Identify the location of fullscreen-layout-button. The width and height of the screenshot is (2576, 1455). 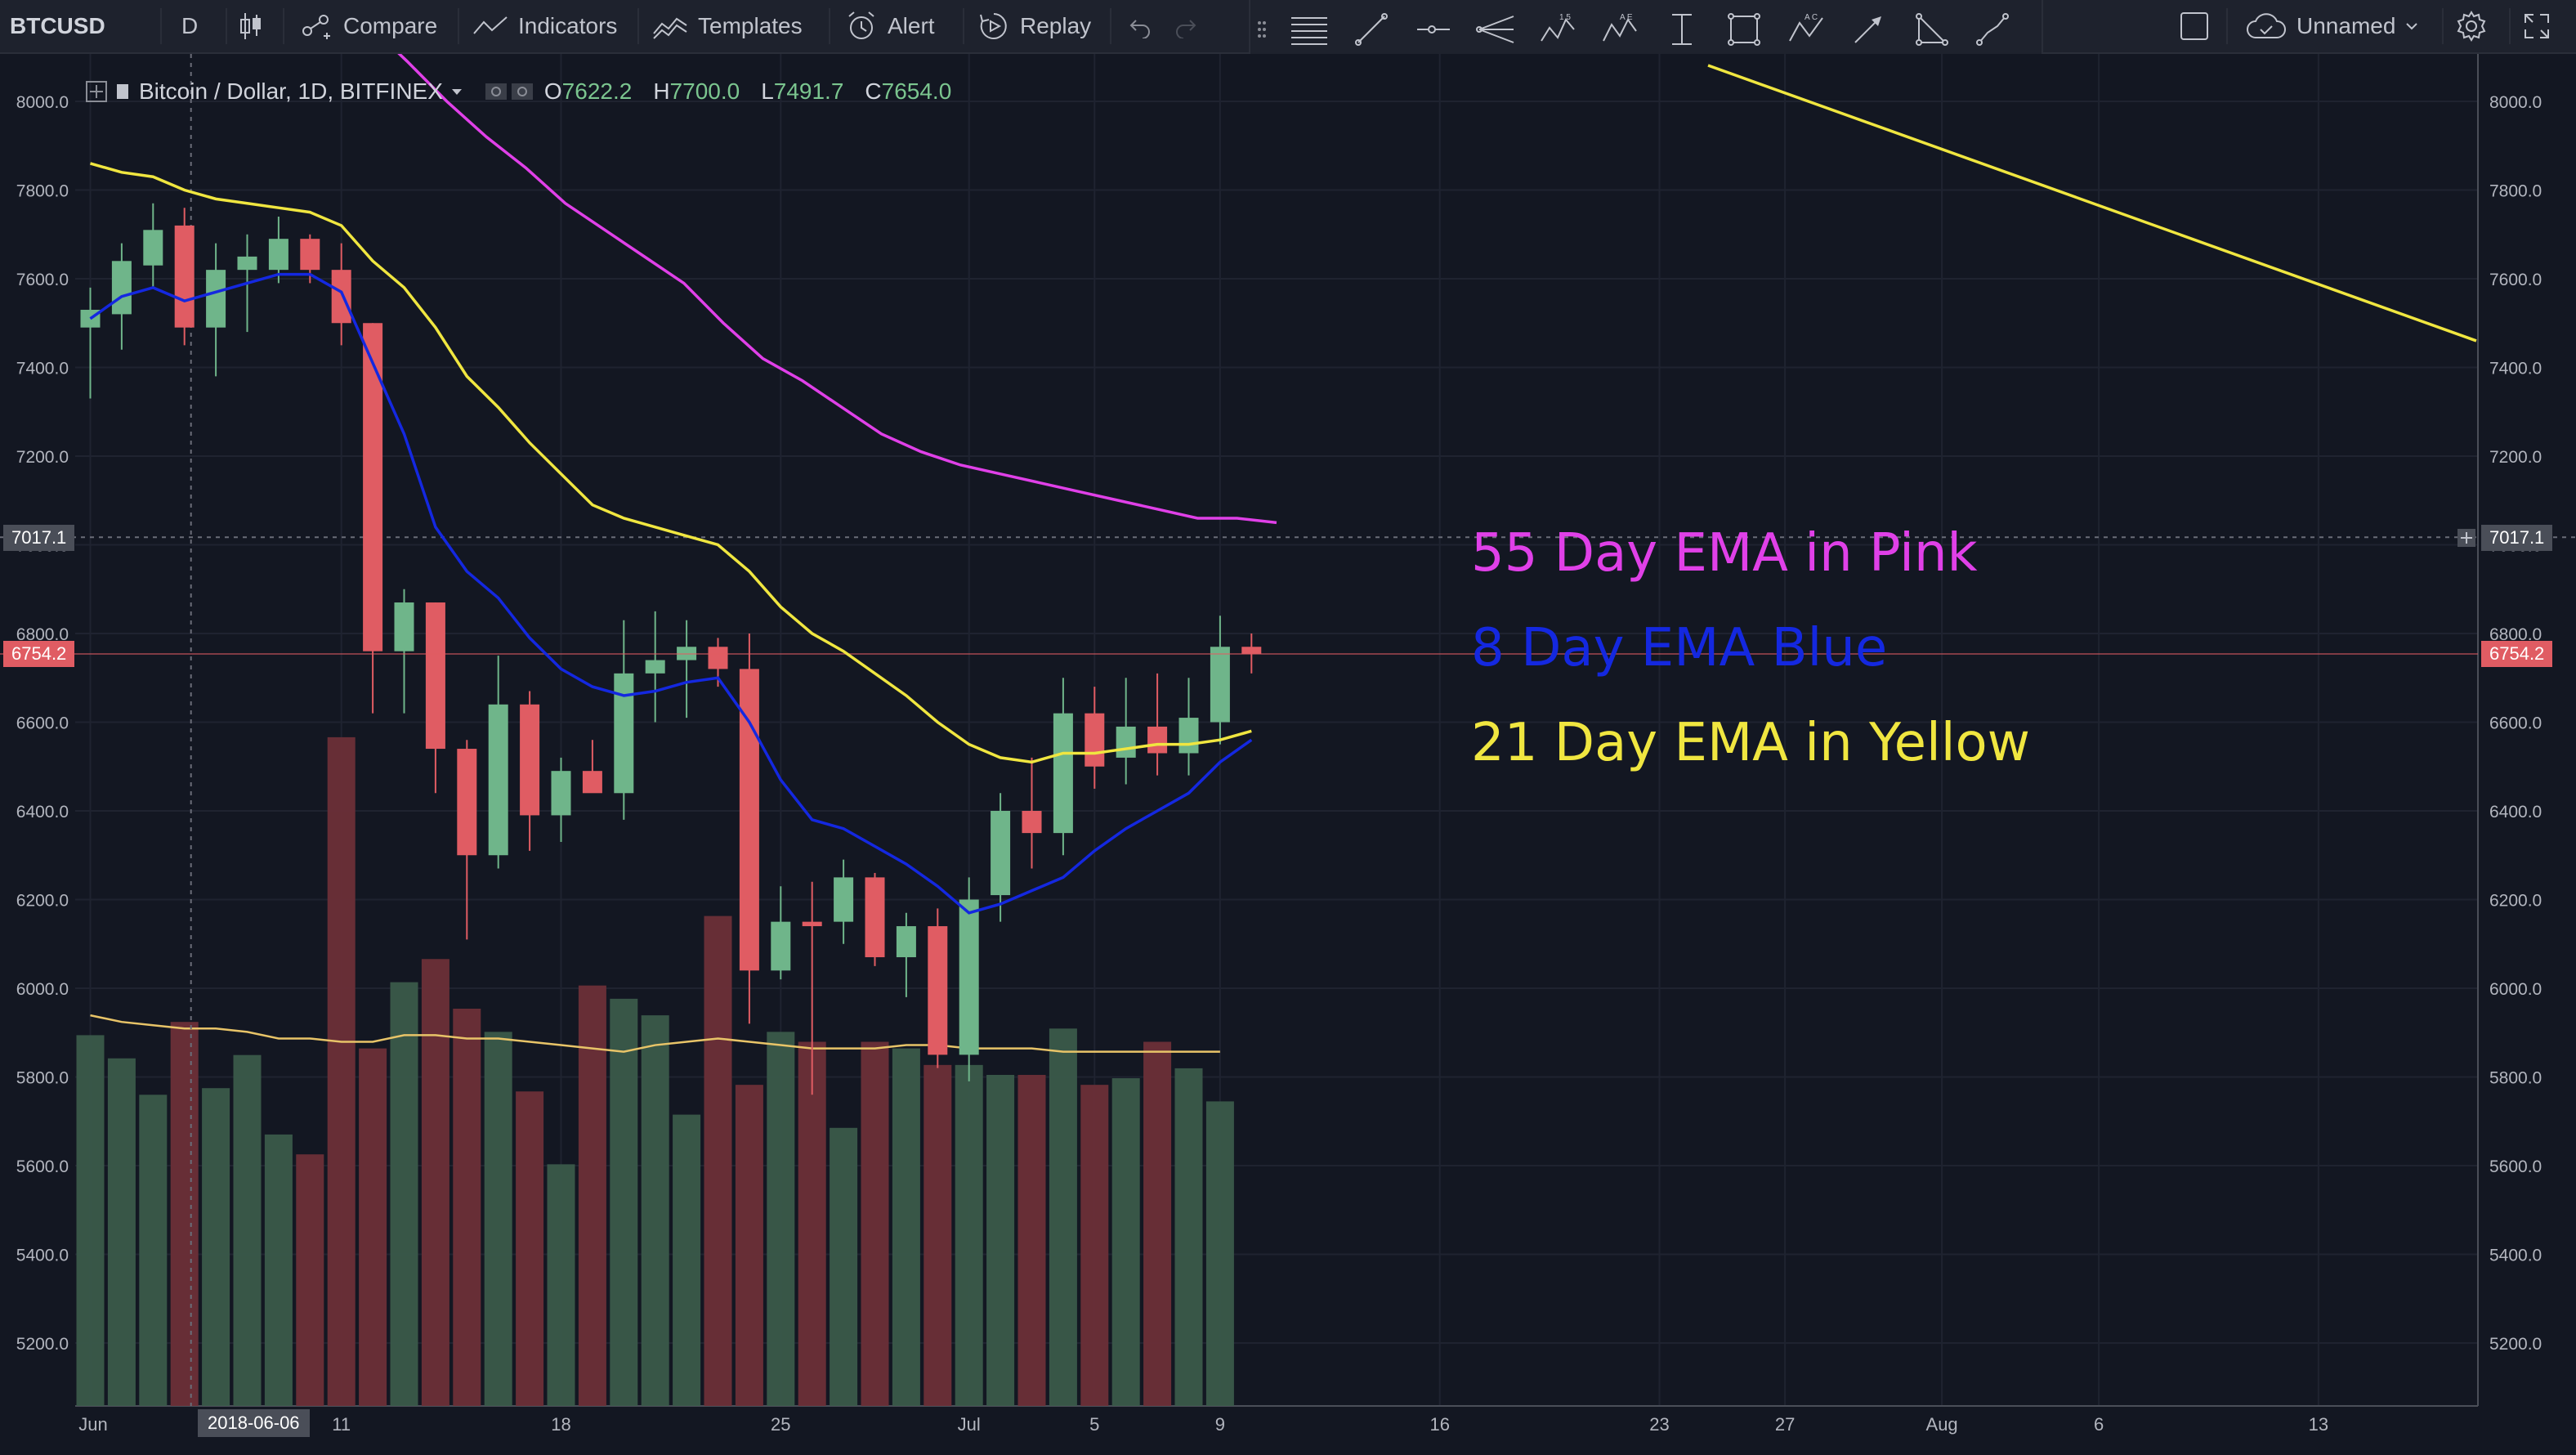
(2194, 26).